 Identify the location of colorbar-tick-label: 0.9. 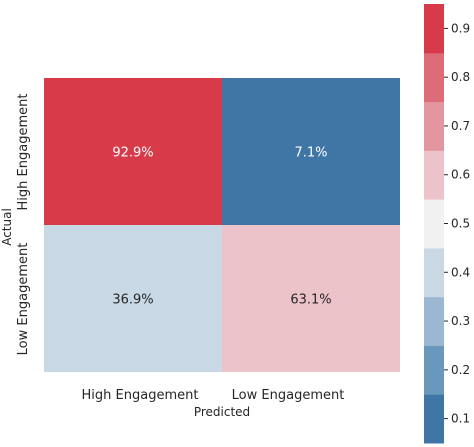
(460, 28).